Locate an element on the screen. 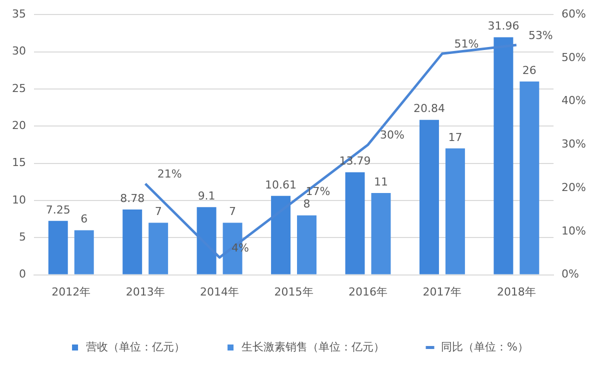 This screenshot has width=600, height=367. y2-tick-label: 40% is located at coordinates (574, 101).